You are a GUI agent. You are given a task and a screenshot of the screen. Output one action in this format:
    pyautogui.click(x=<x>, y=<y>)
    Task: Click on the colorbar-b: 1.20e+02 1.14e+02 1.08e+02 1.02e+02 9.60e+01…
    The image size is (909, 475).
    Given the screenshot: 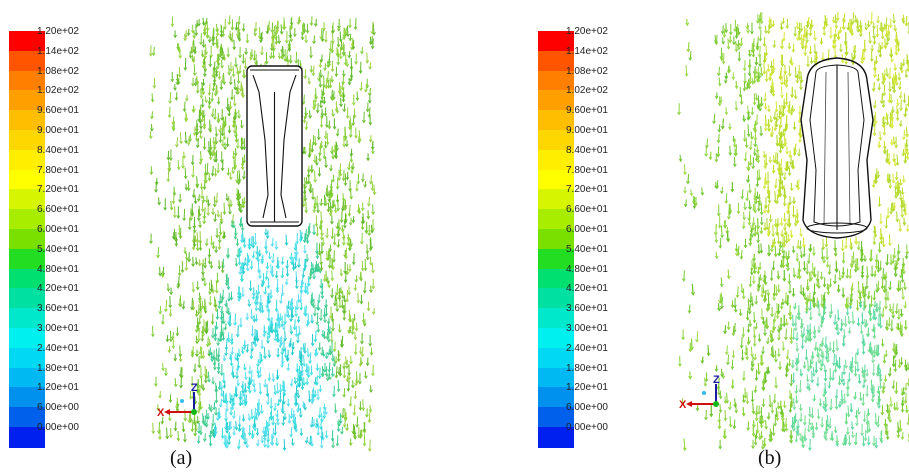 What is the action you would take?
    pyautogui.click(x=598, y=235)
    